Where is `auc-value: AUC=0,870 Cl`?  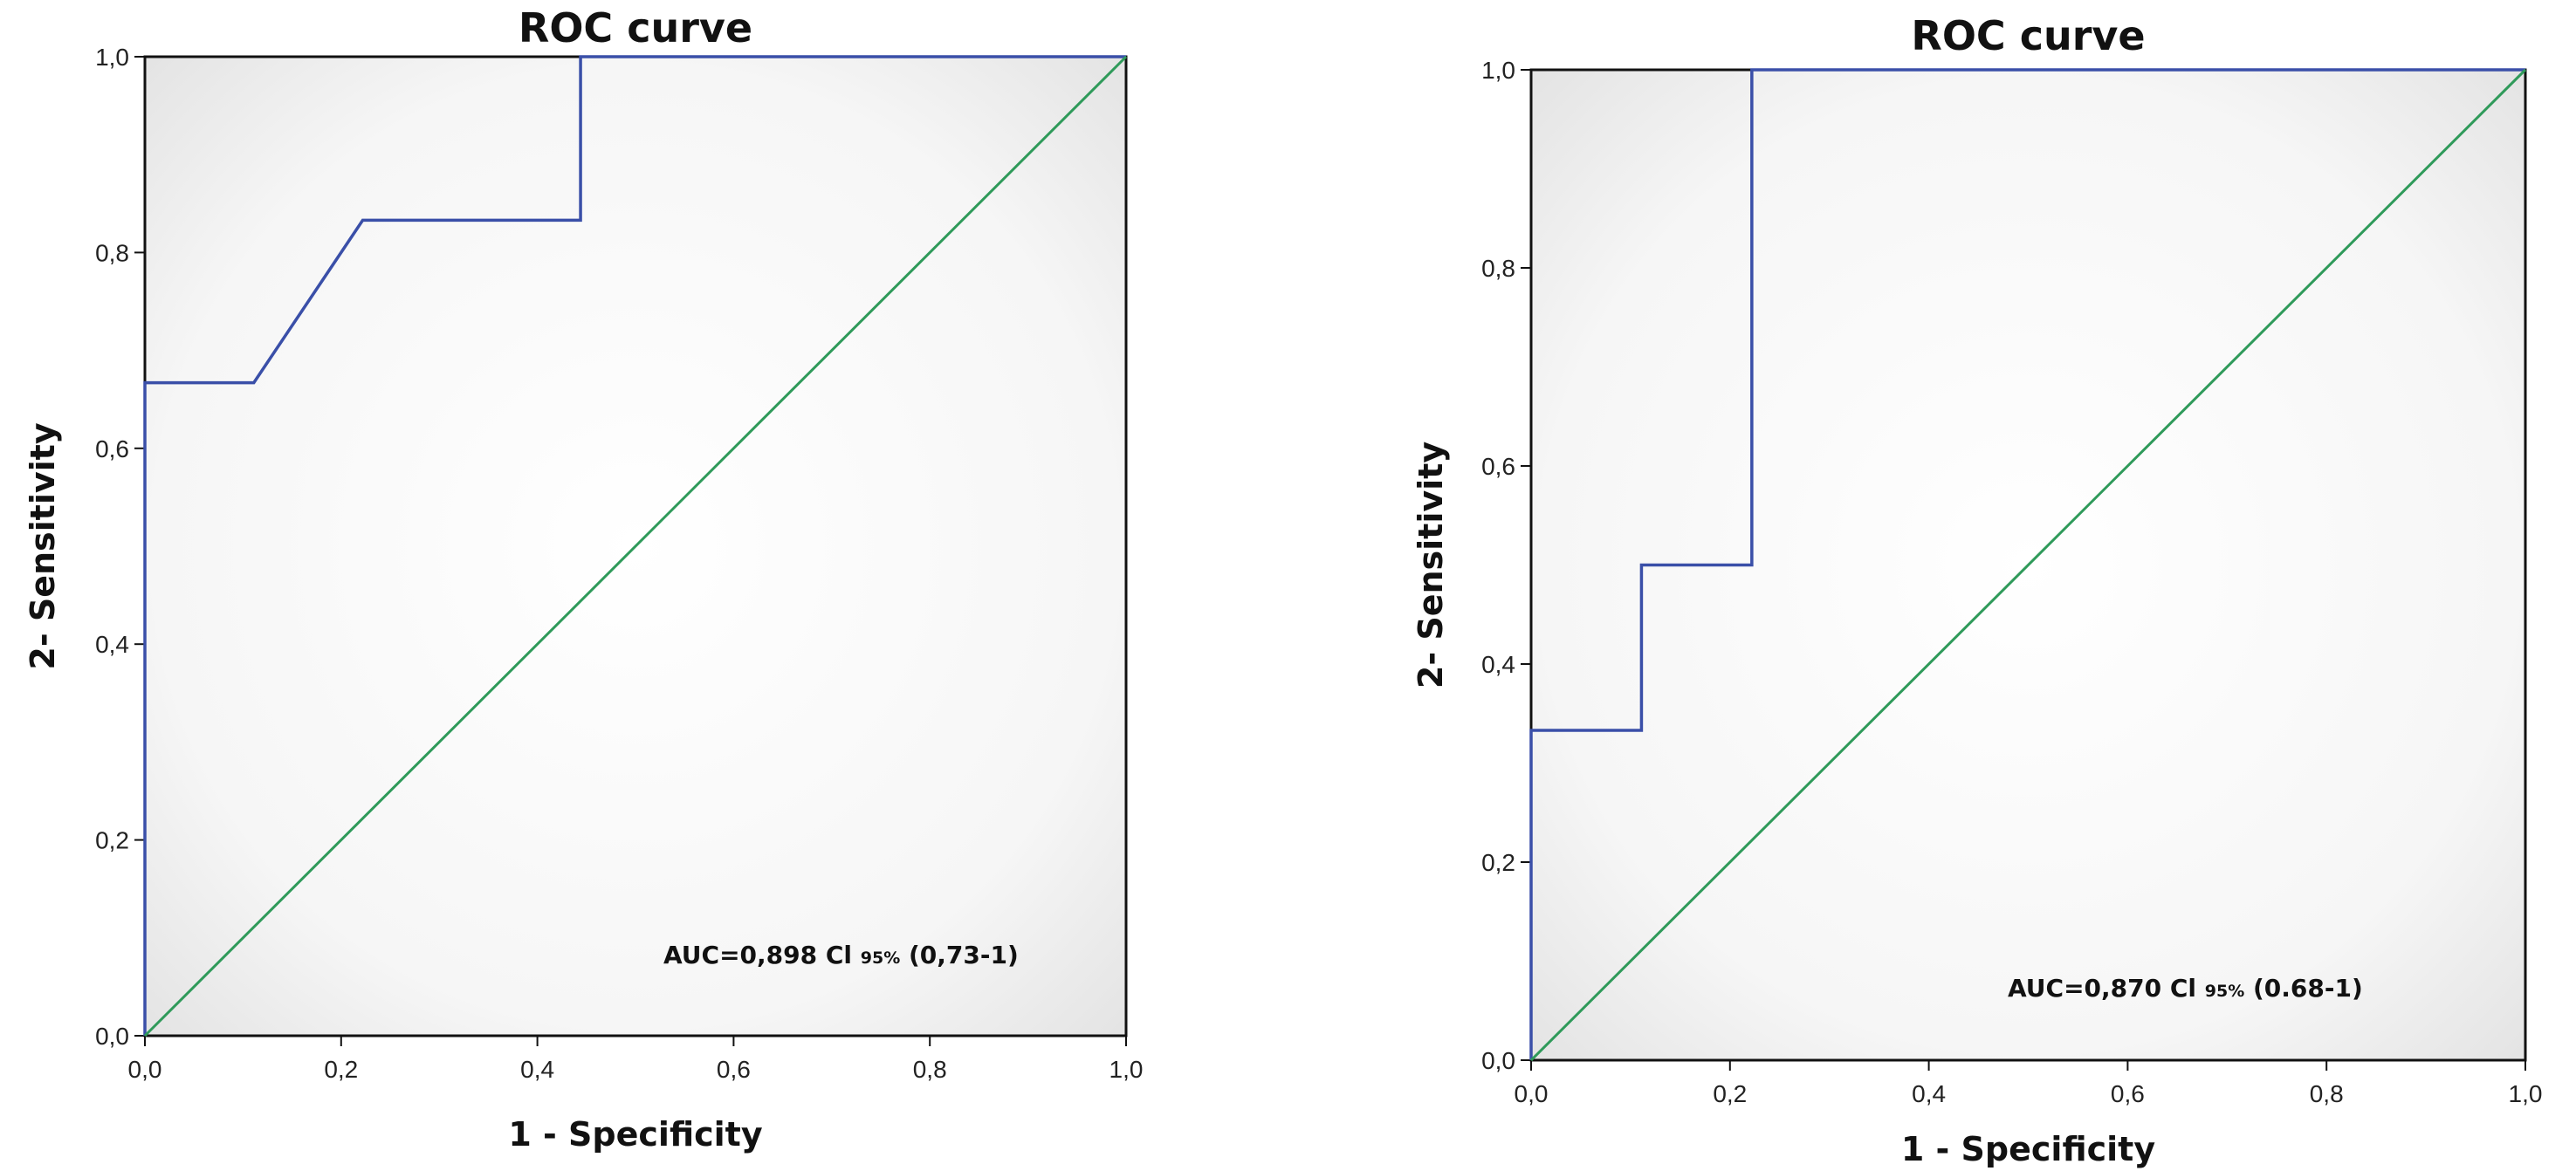
auc-value: AUC=0,870 Cl is located at coordinates (2106, 988).